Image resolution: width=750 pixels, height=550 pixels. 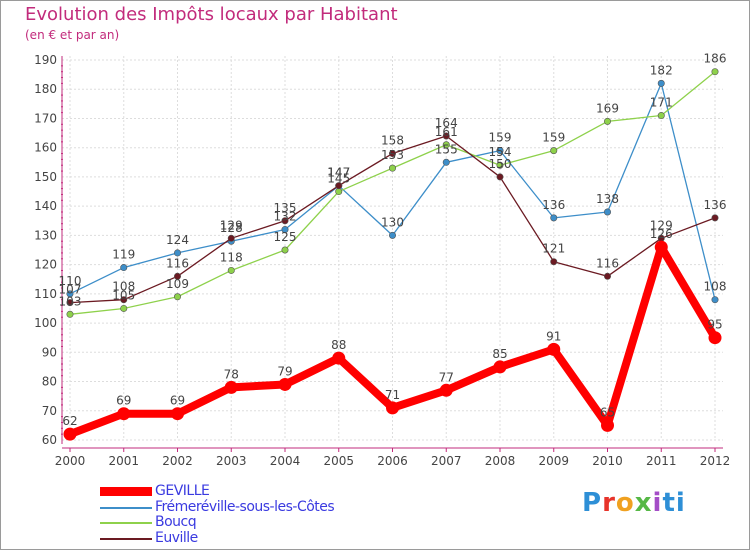 I want to click on x-tick-label: 2009, so click(x=553, y=461).